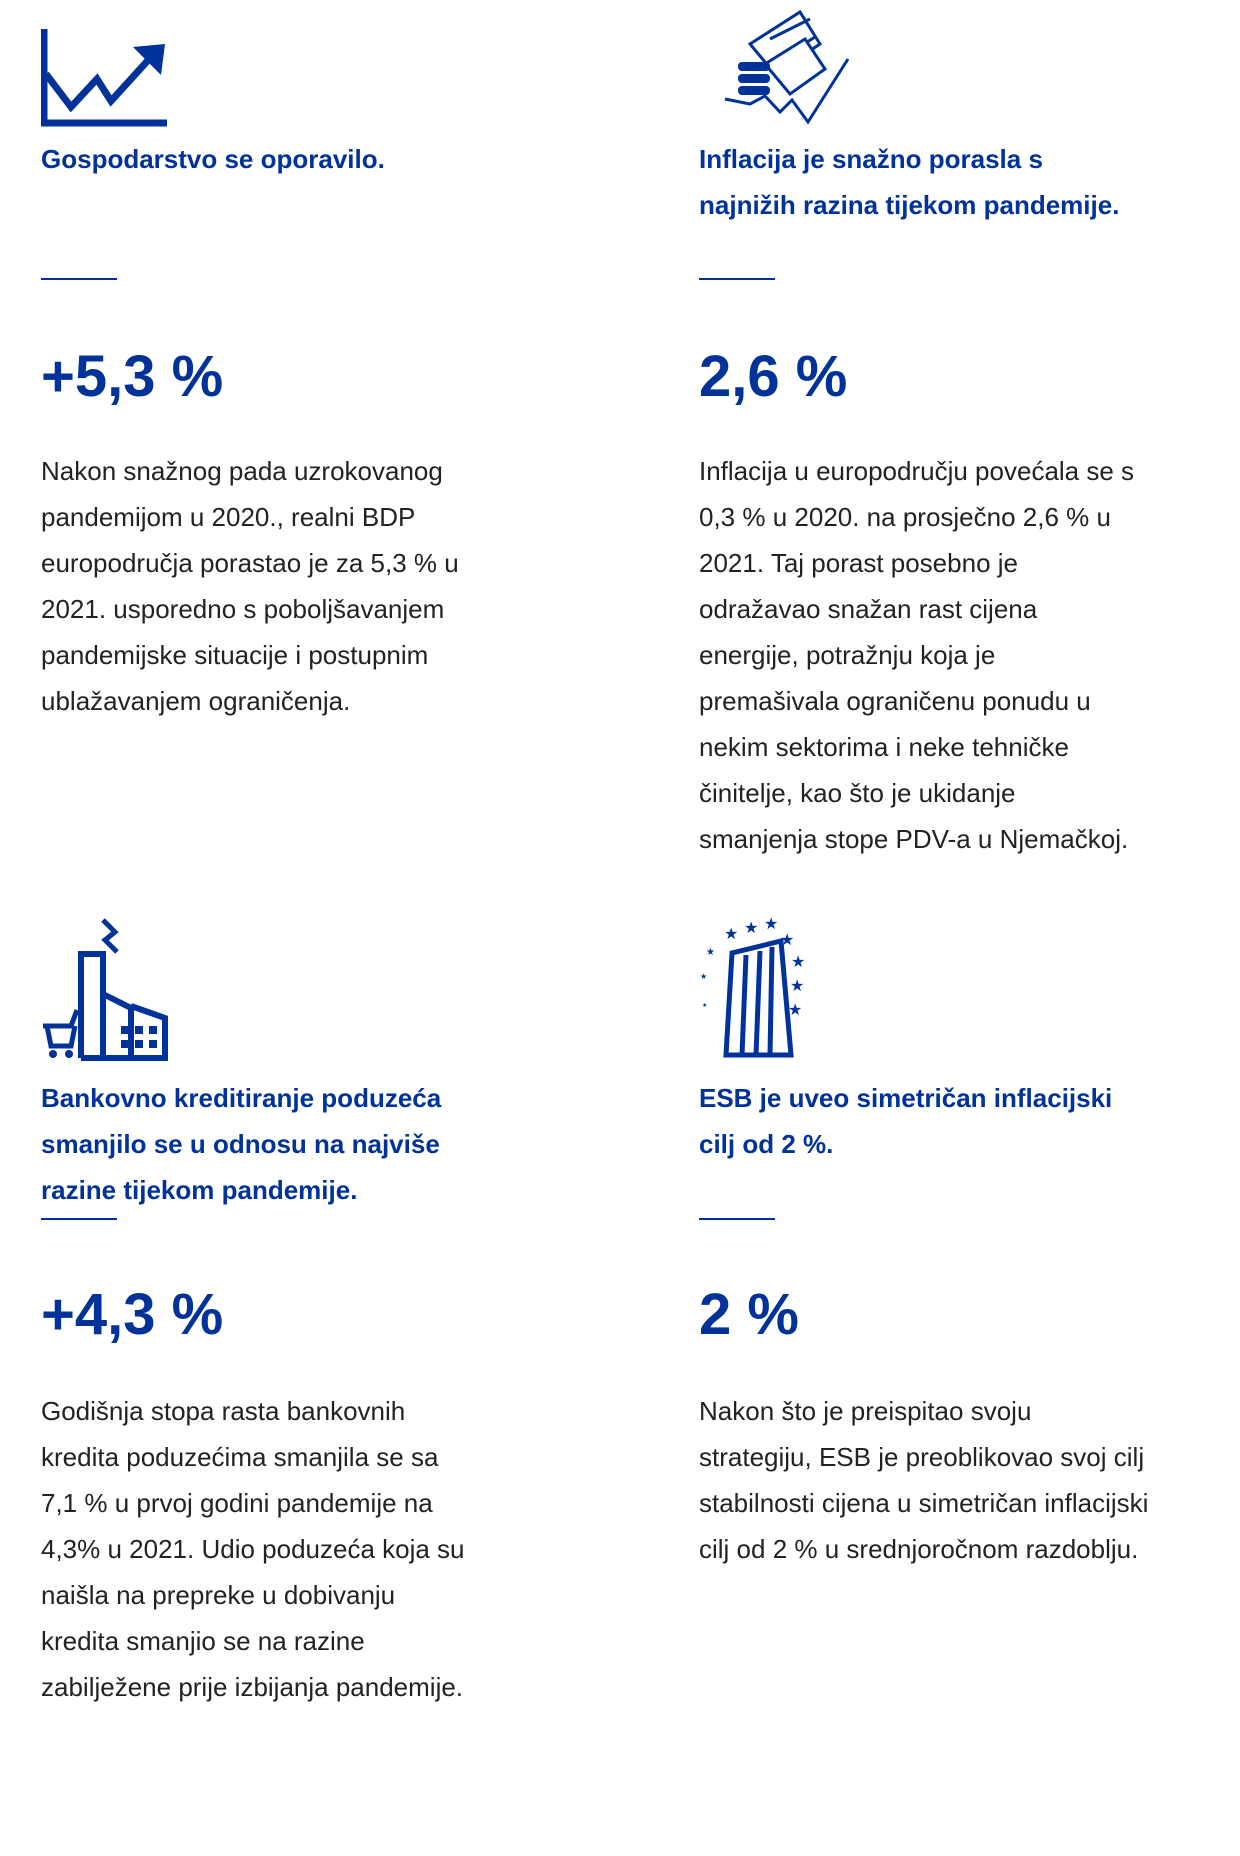 This screenshot has height=1856, width=1240. What do you see at coordinates (766, 1144) in the screenshot?
I see `card-heading: cilj od 2 %.` at bounding box center [766, 1144].